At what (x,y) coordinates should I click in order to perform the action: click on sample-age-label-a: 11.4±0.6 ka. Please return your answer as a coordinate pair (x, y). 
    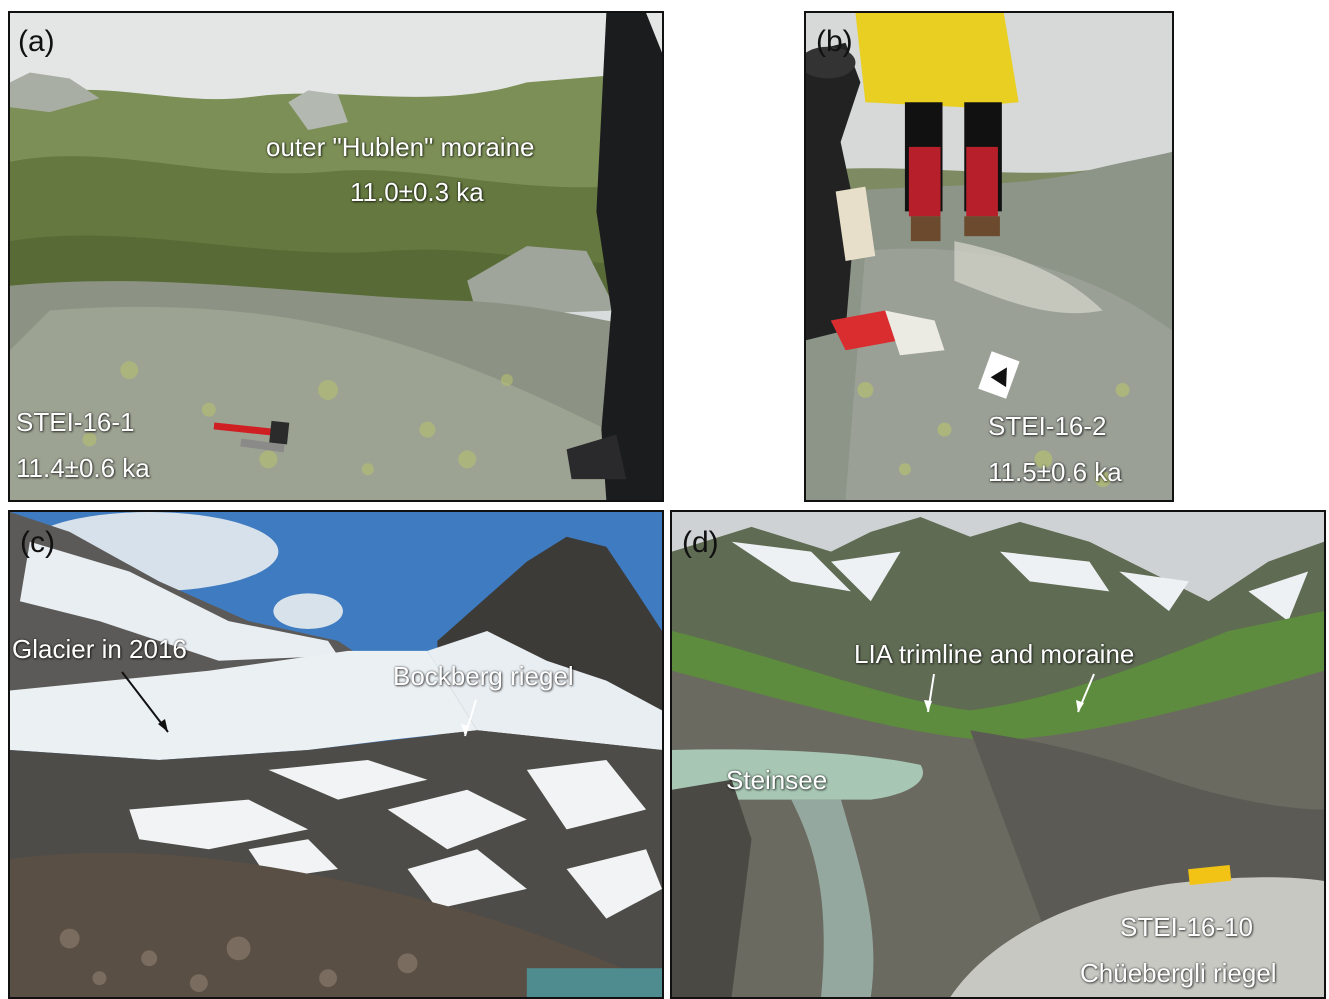
    Looking at the image, I should click on (83, 468).